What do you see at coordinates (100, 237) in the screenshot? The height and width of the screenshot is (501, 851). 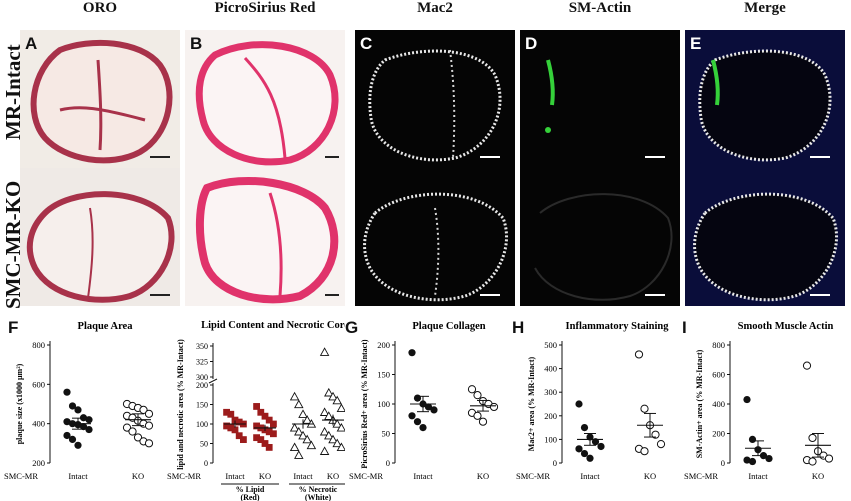 I see `micrograph-oro-ko` at bounding box center [100, 237].